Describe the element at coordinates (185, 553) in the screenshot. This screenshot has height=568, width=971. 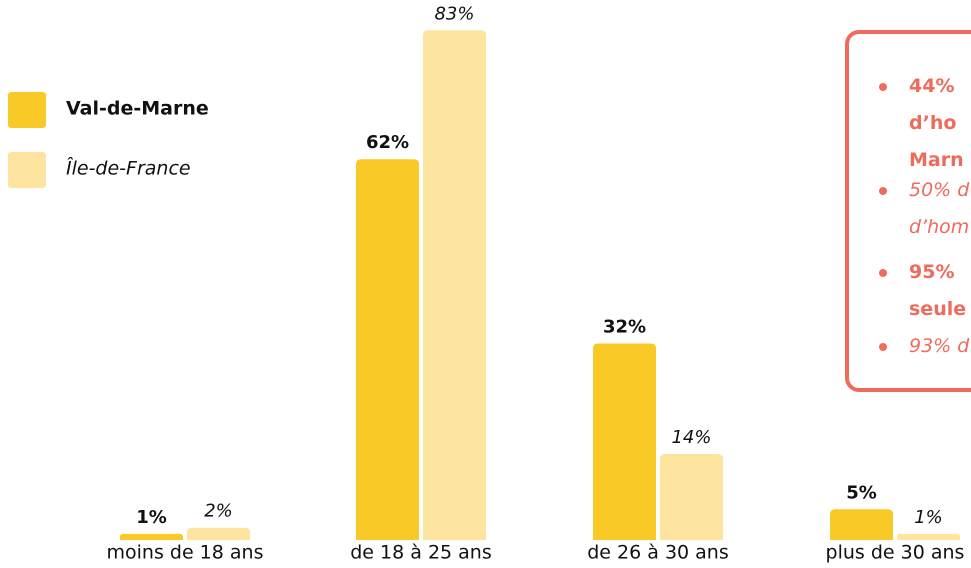
I see `x-tick-label: moins de 18 ans` at that location.